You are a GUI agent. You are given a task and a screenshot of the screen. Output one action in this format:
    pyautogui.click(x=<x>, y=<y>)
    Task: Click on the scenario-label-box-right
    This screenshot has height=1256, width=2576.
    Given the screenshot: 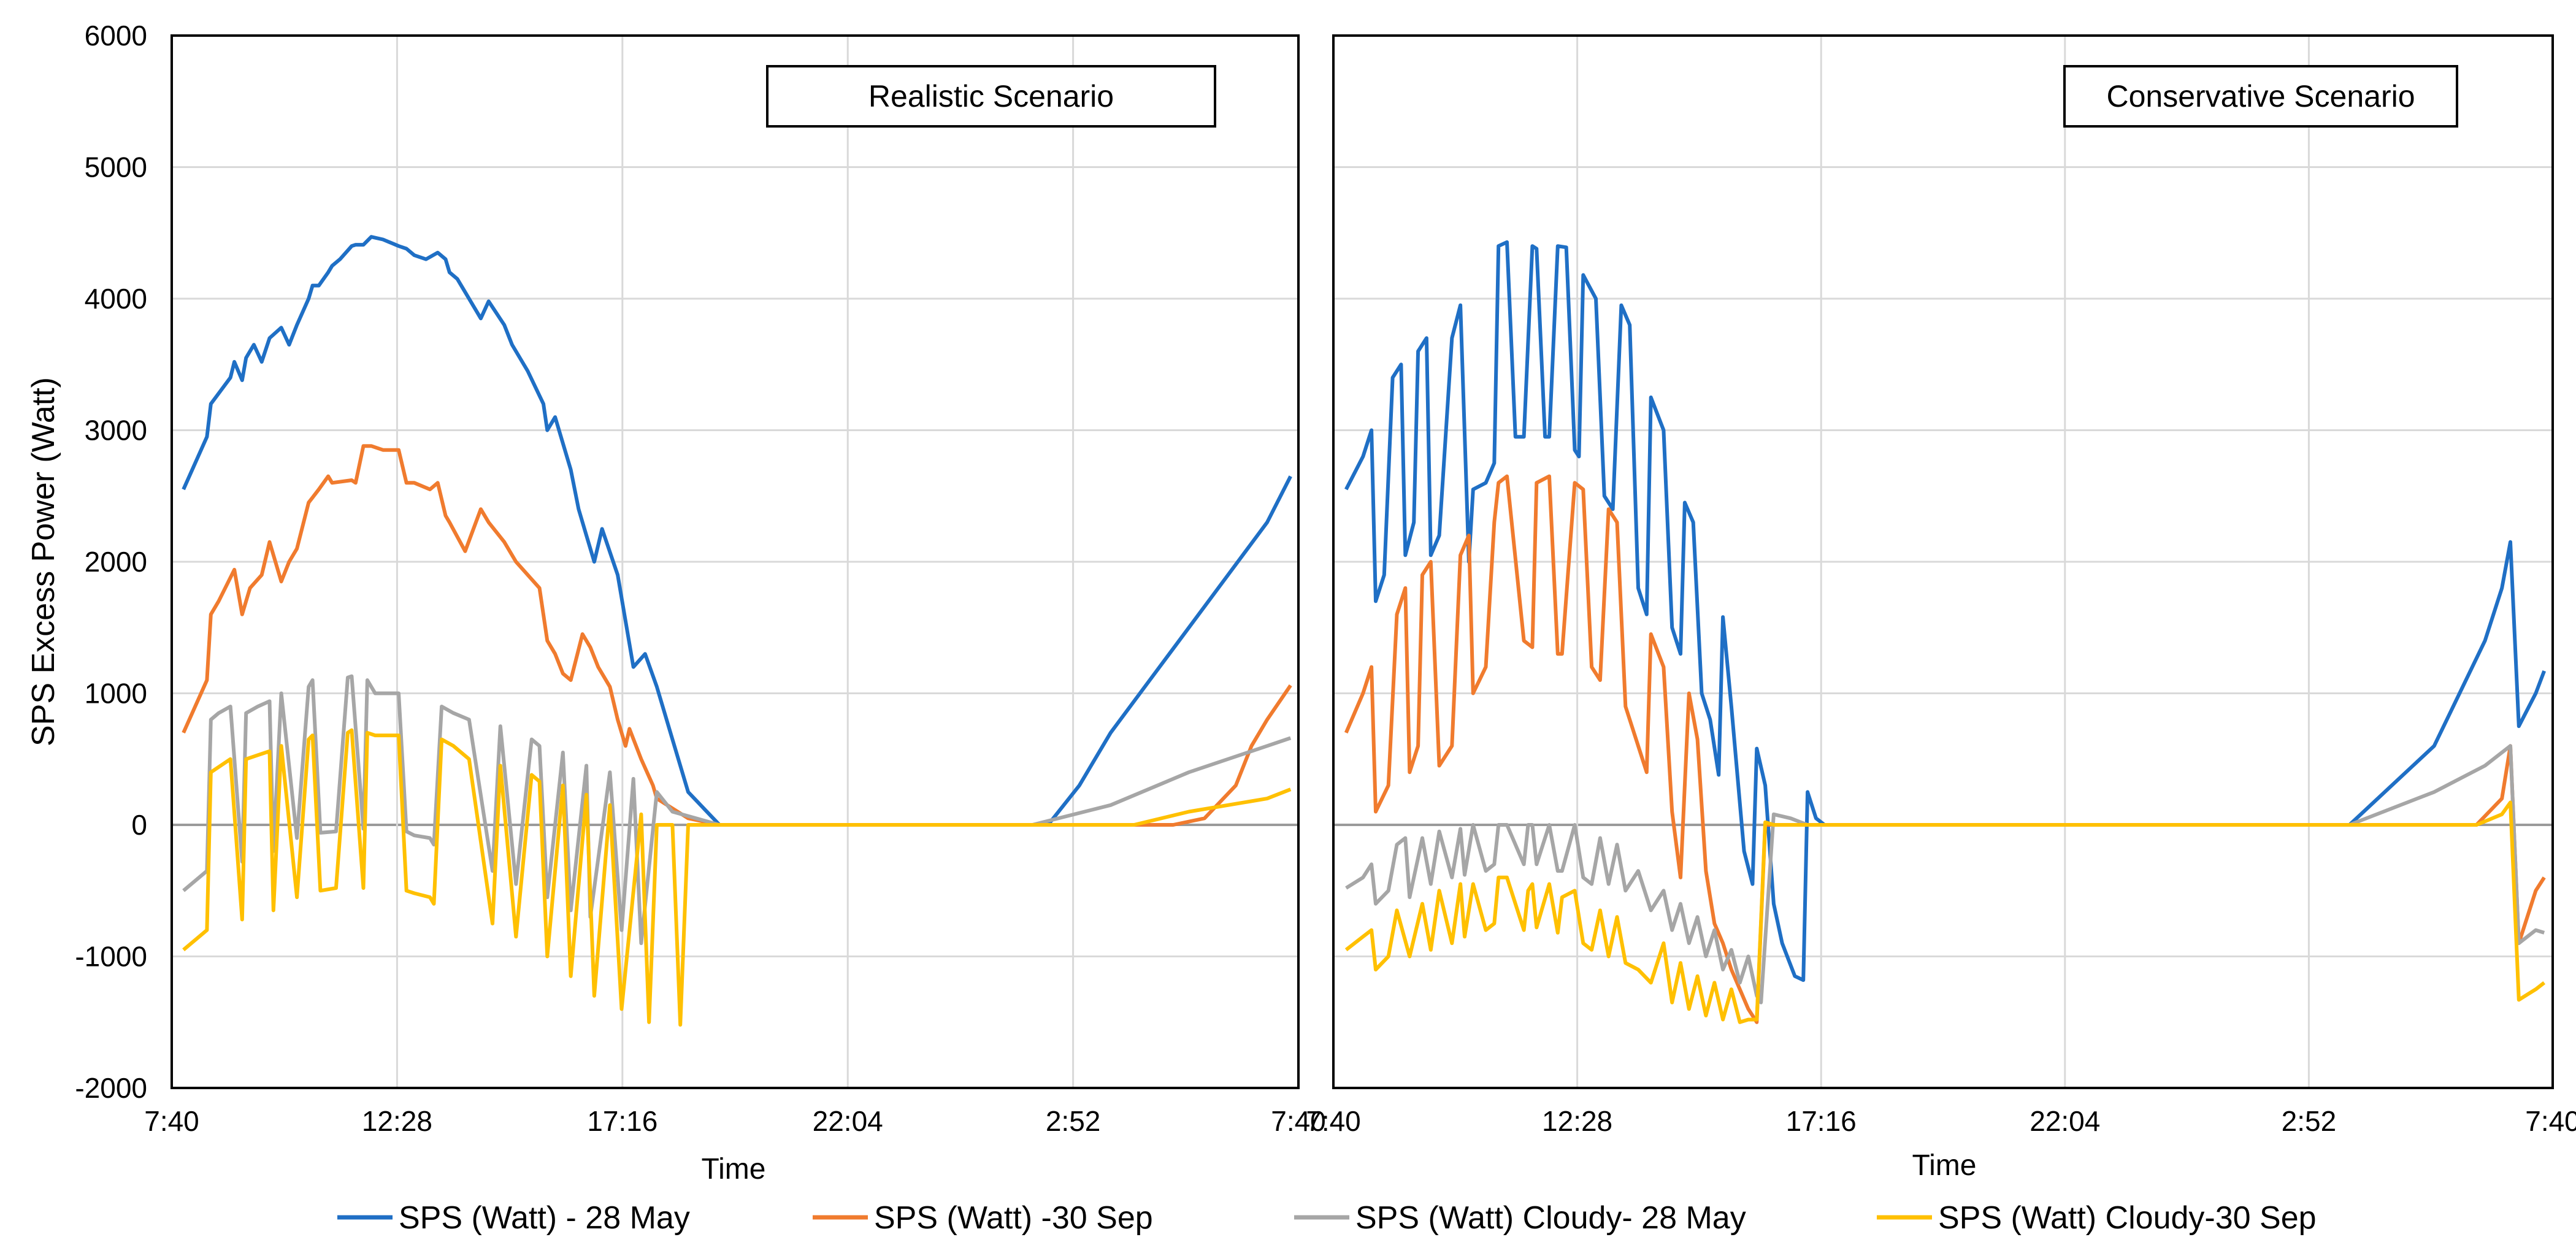 What is the action you would take?
    pyautogui.click(x=2260, y=97)
    